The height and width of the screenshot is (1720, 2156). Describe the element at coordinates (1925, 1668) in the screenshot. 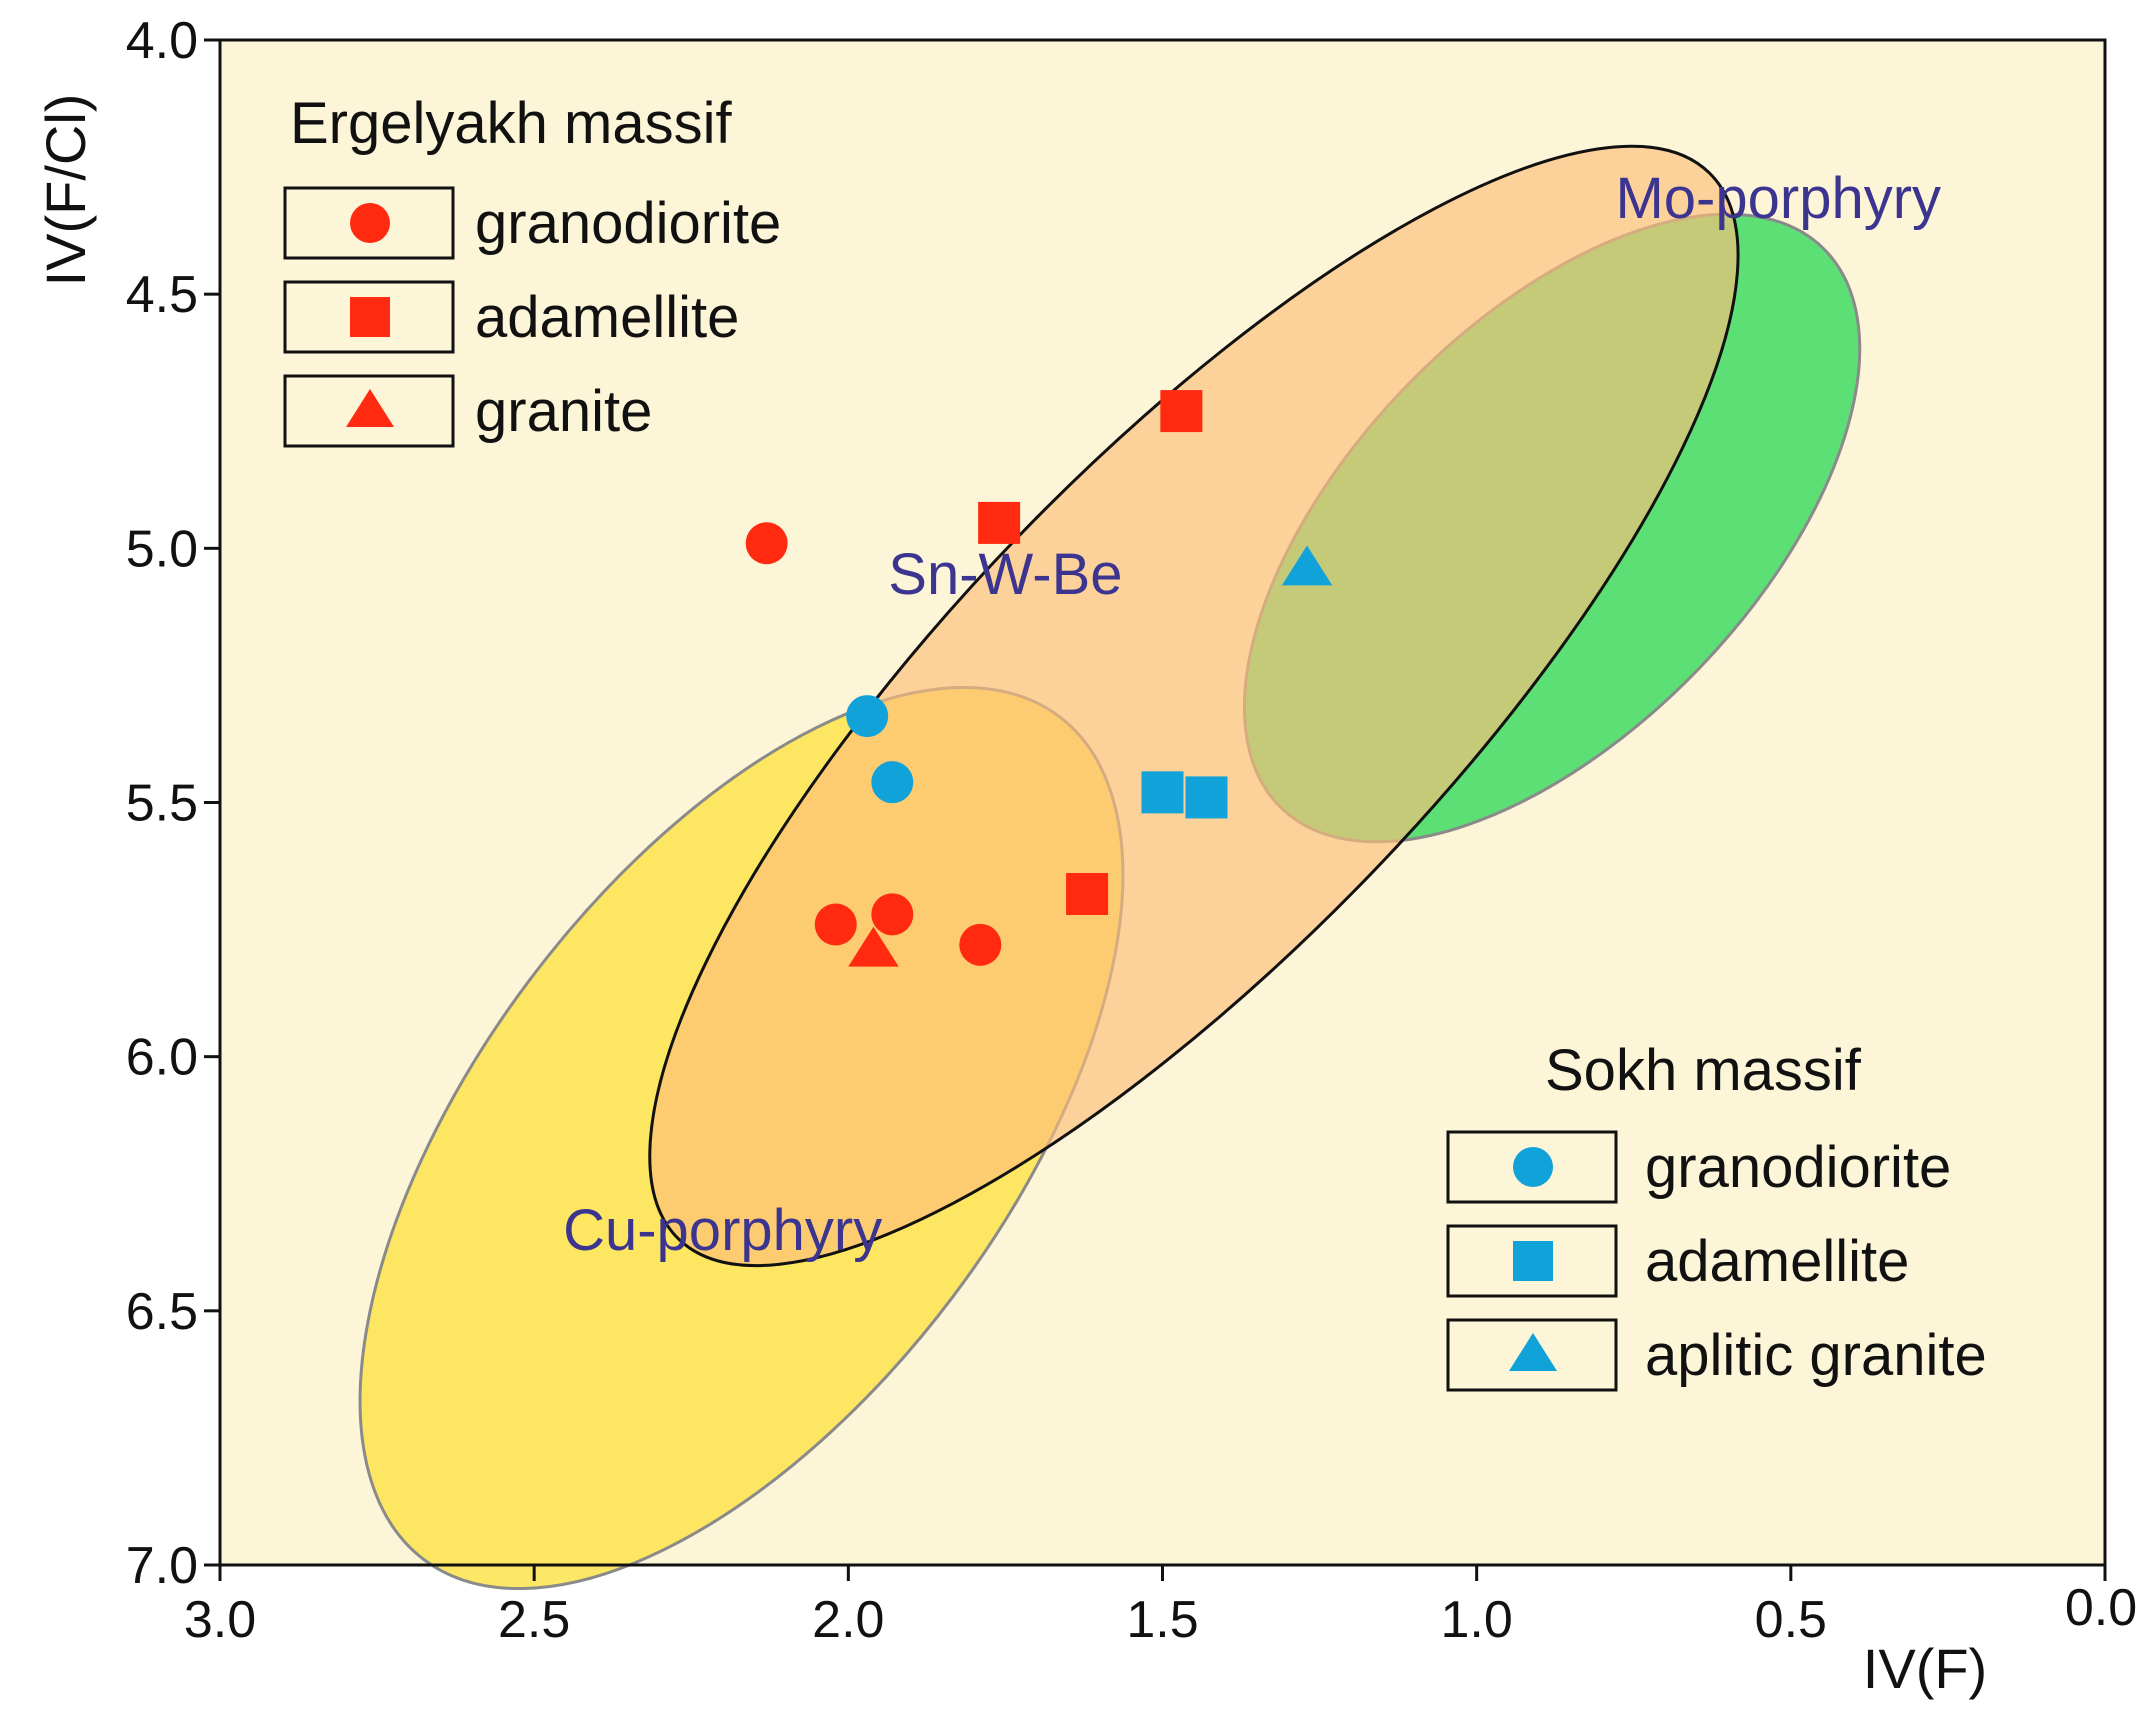

I see `x-axis-title: IV(F)` at that location.